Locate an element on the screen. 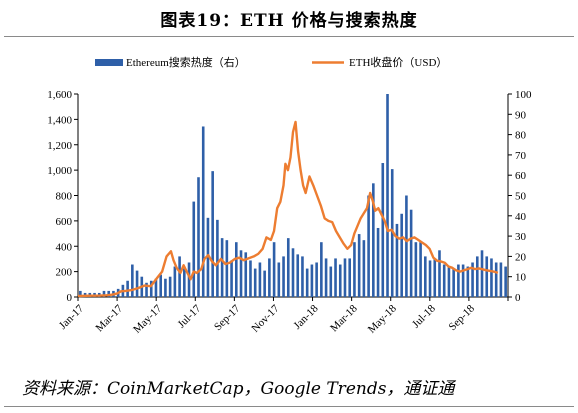 The height and width of the screenshot is (413, 578). left-tick-label: 1,600 is located at coordinates (59, 95).